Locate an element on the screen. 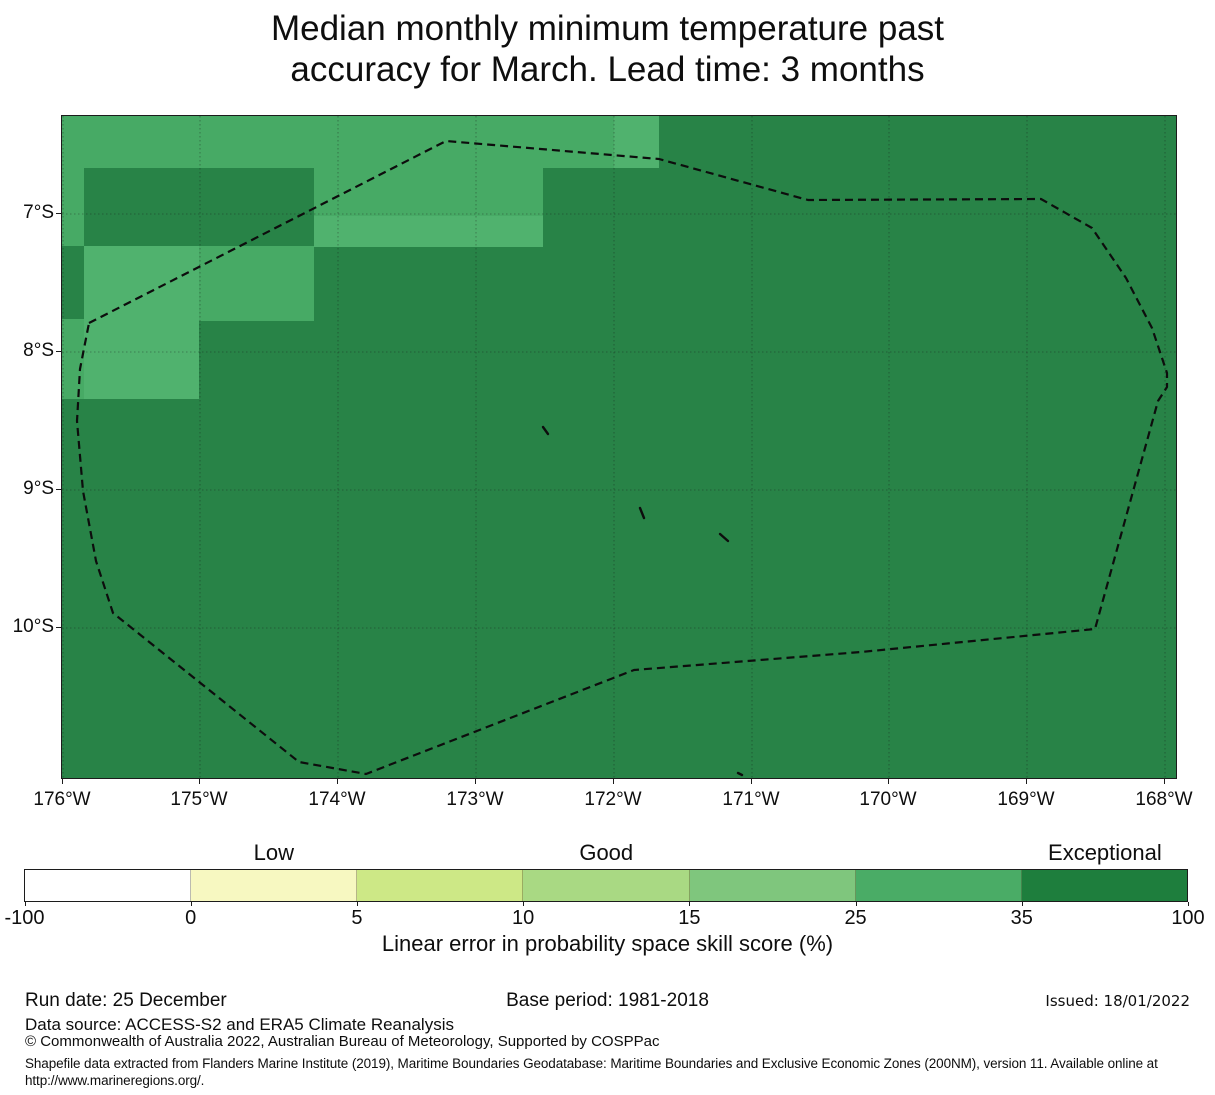 Image resolution: width=1215 pixels, height=1095 pixels. colorbar-tick-label: 25 is located at coordinates (855, 918).